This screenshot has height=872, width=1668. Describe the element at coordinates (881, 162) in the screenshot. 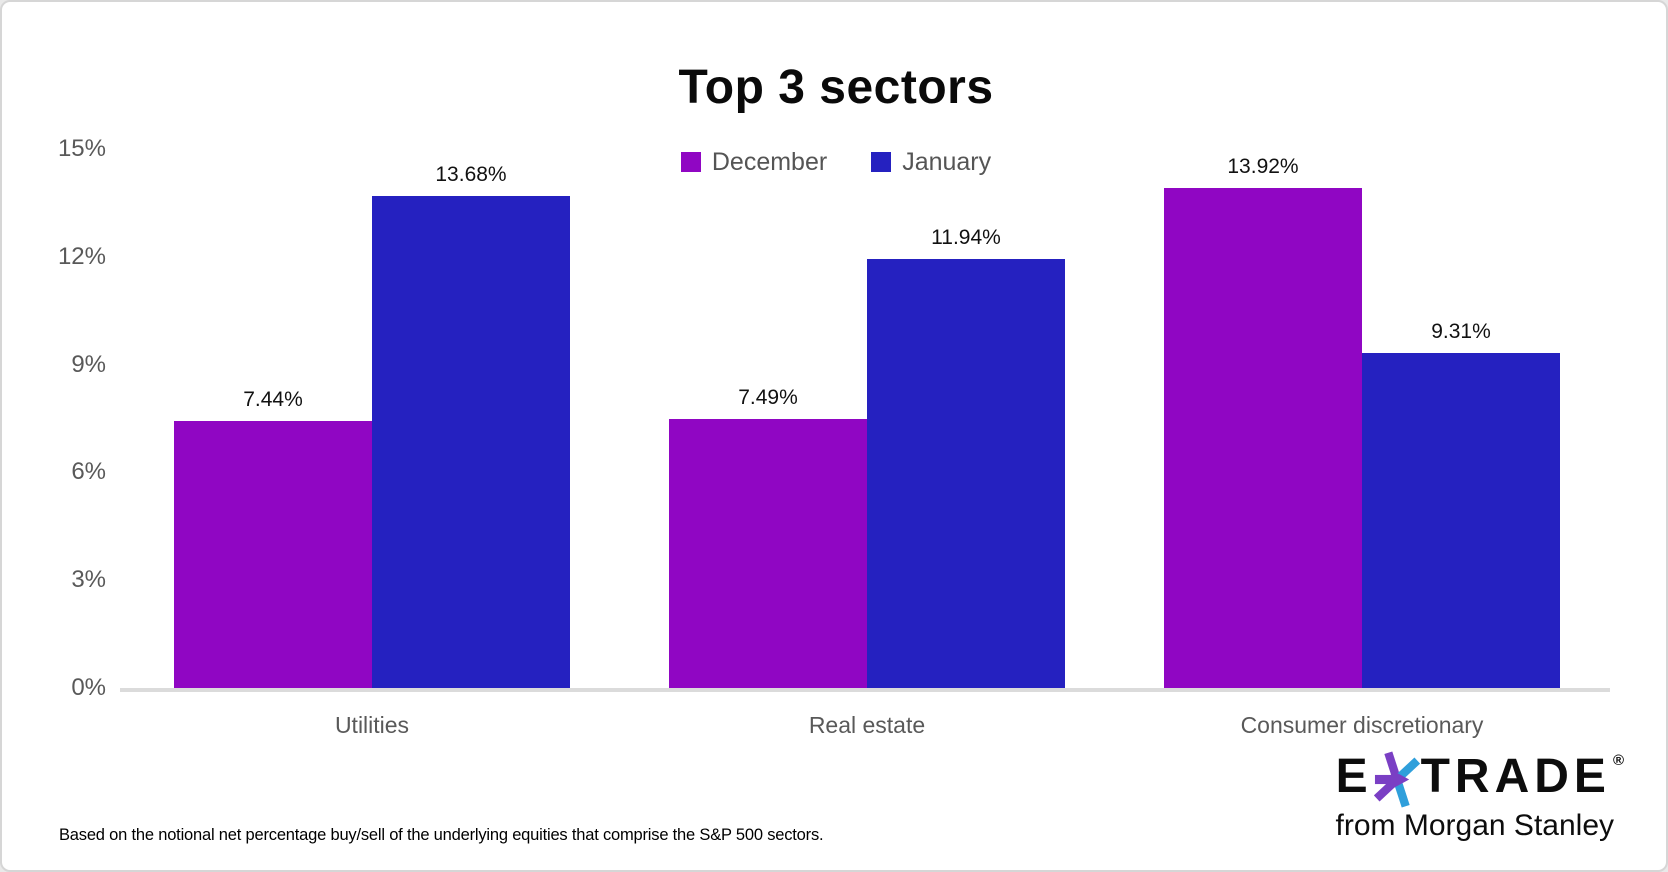

I see `legend-swatch-january` at that location.